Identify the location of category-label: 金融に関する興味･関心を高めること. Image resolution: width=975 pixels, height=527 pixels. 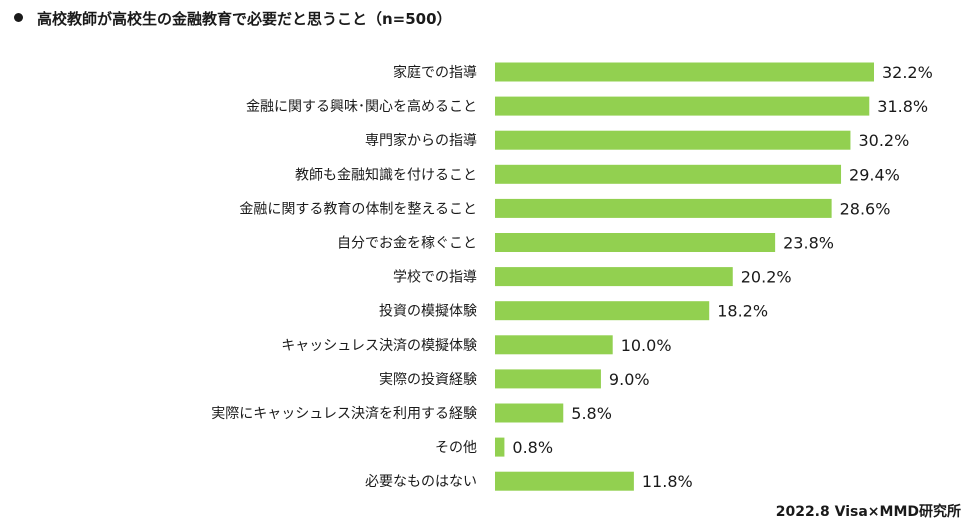
(361, 106).